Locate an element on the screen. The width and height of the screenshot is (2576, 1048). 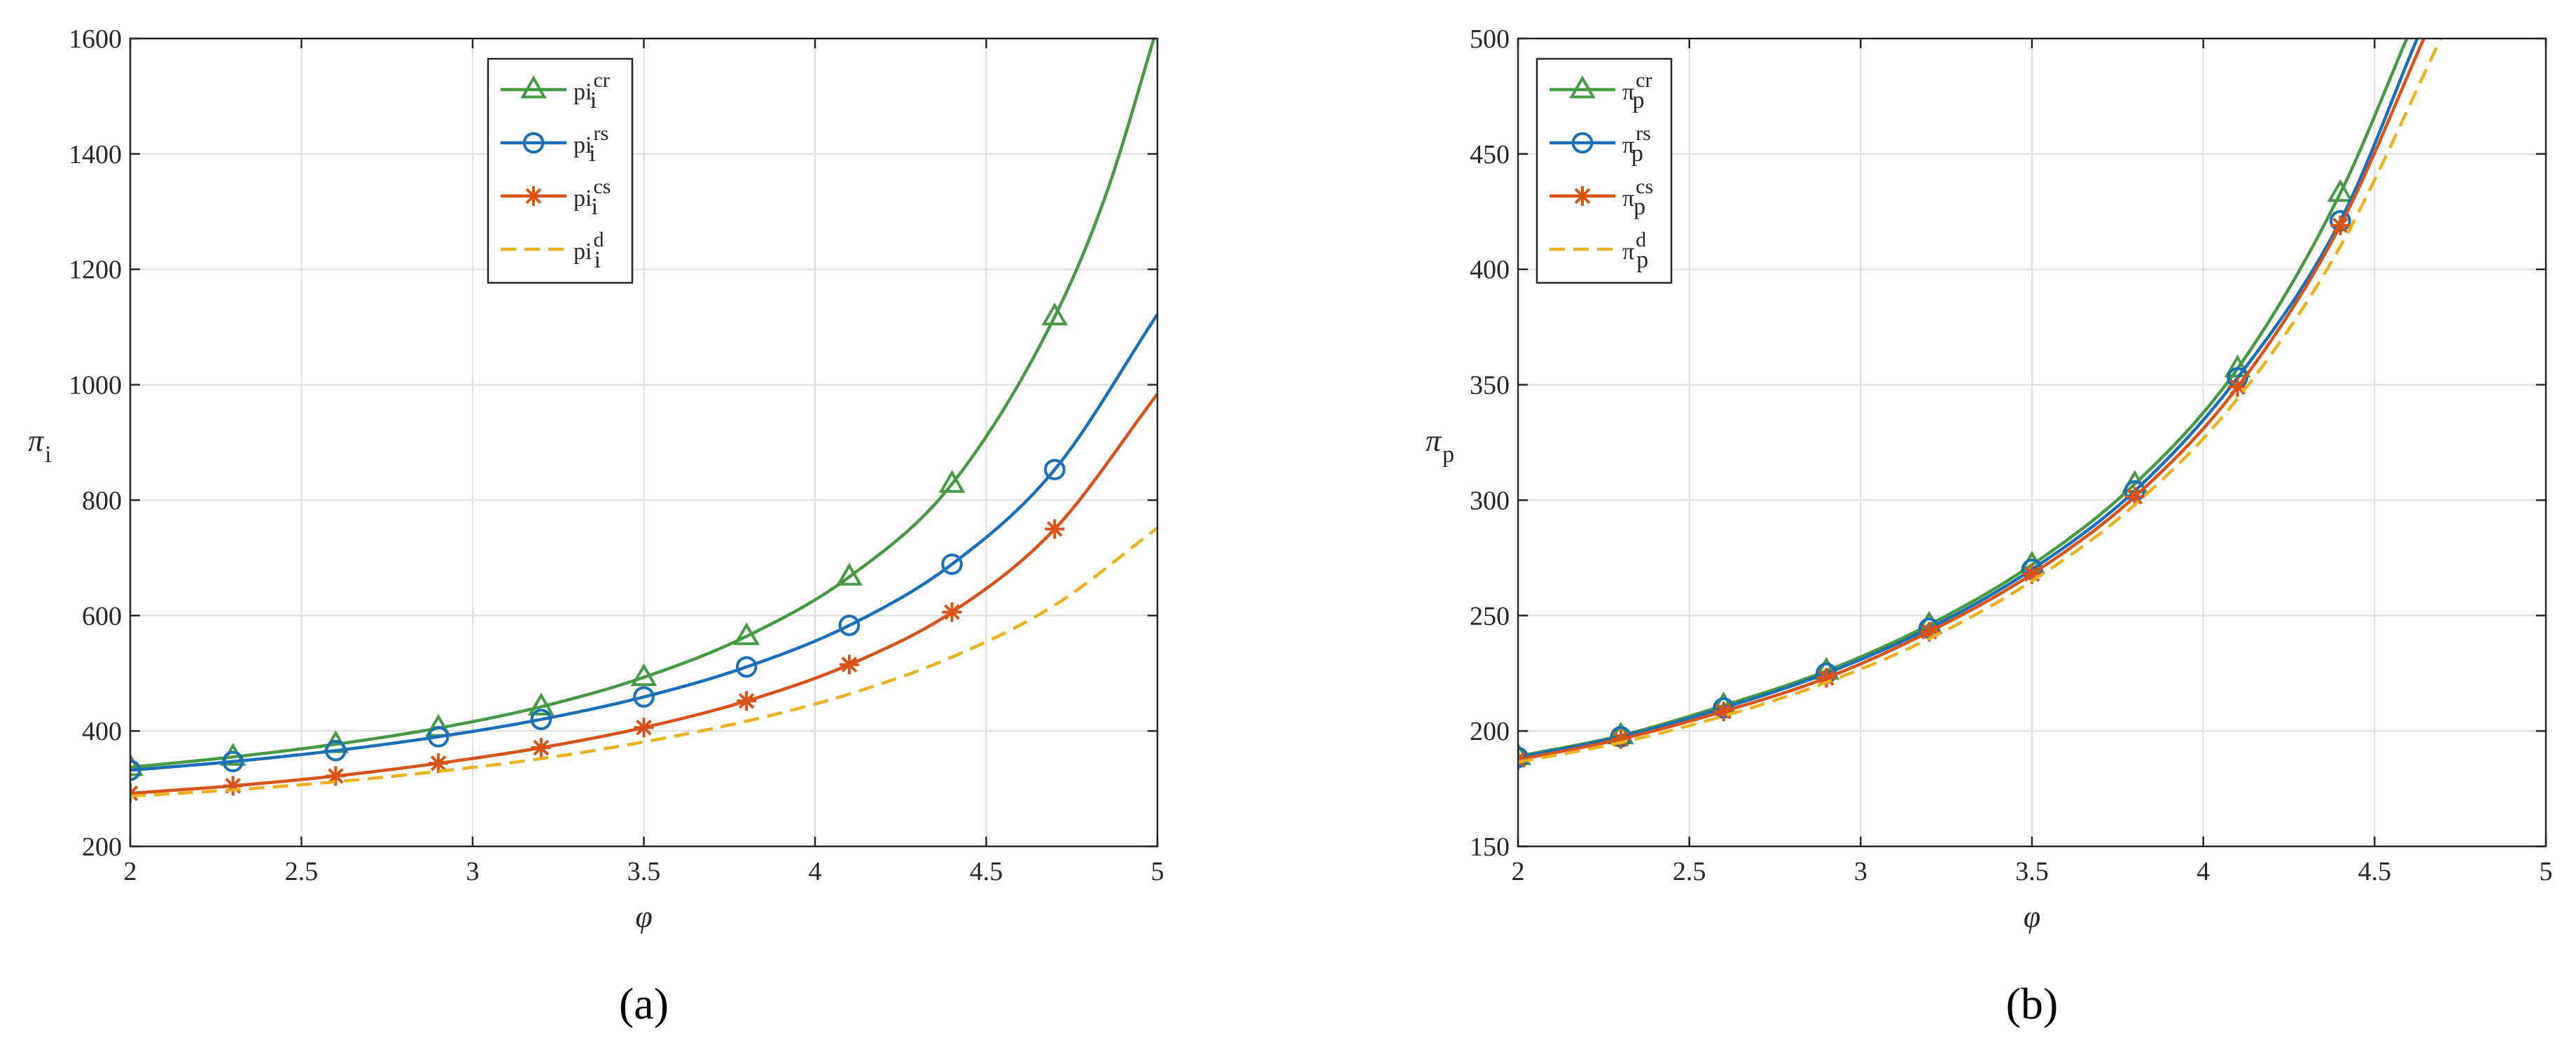
legend-label-cs: pics i is located at coordinates (592, 197).